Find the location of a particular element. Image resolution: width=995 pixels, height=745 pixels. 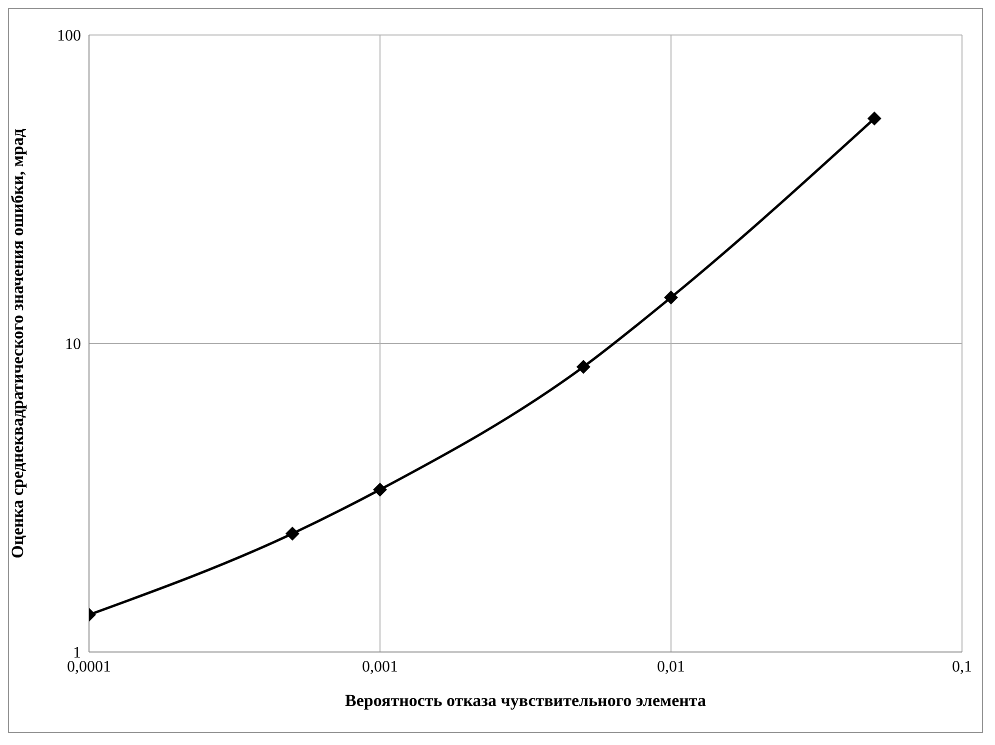

x-tick-label: 0,1 is located at coordinates (962, 667).